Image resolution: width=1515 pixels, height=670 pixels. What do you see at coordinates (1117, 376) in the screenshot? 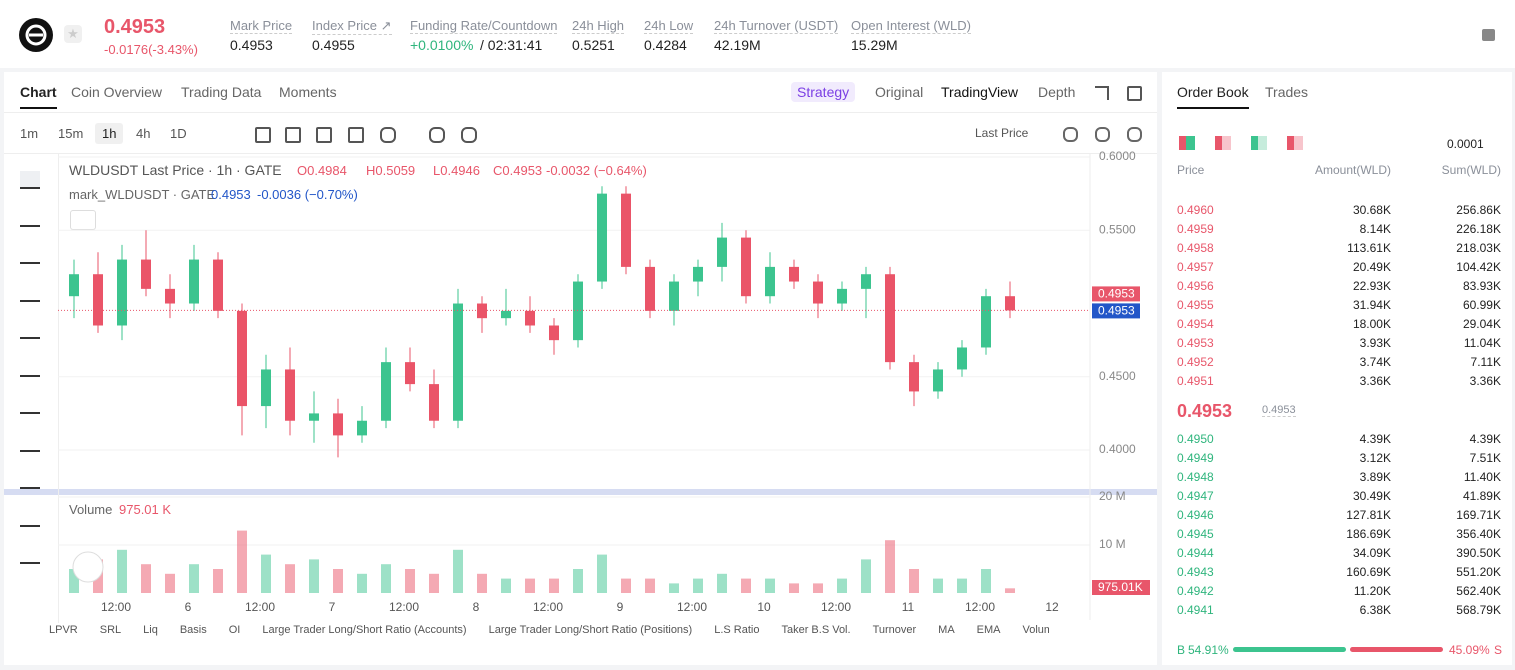
I see `y-tick-label: 0.4500` at bounding box center [1117, 376].